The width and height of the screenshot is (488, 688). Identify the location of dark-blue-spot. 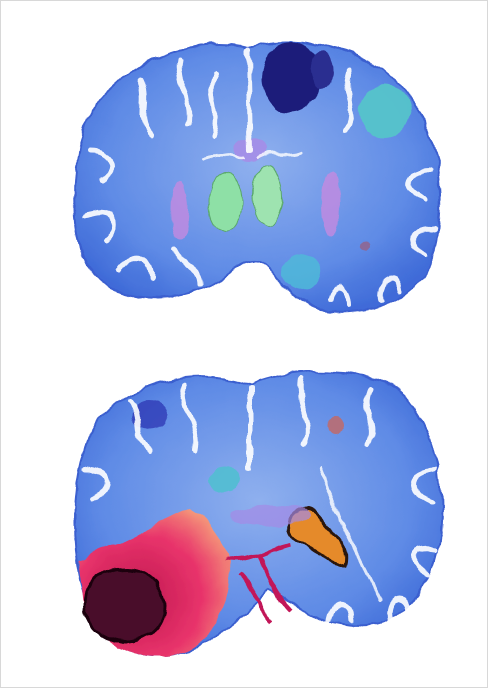
(150, 415).